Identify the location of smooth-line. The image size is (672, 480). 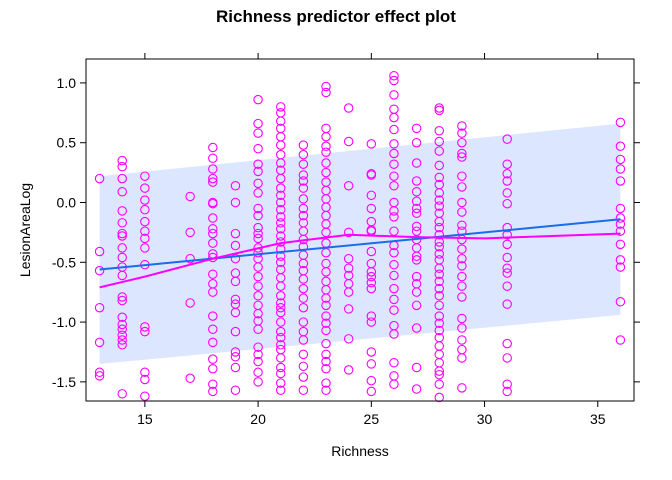
(360, 260).